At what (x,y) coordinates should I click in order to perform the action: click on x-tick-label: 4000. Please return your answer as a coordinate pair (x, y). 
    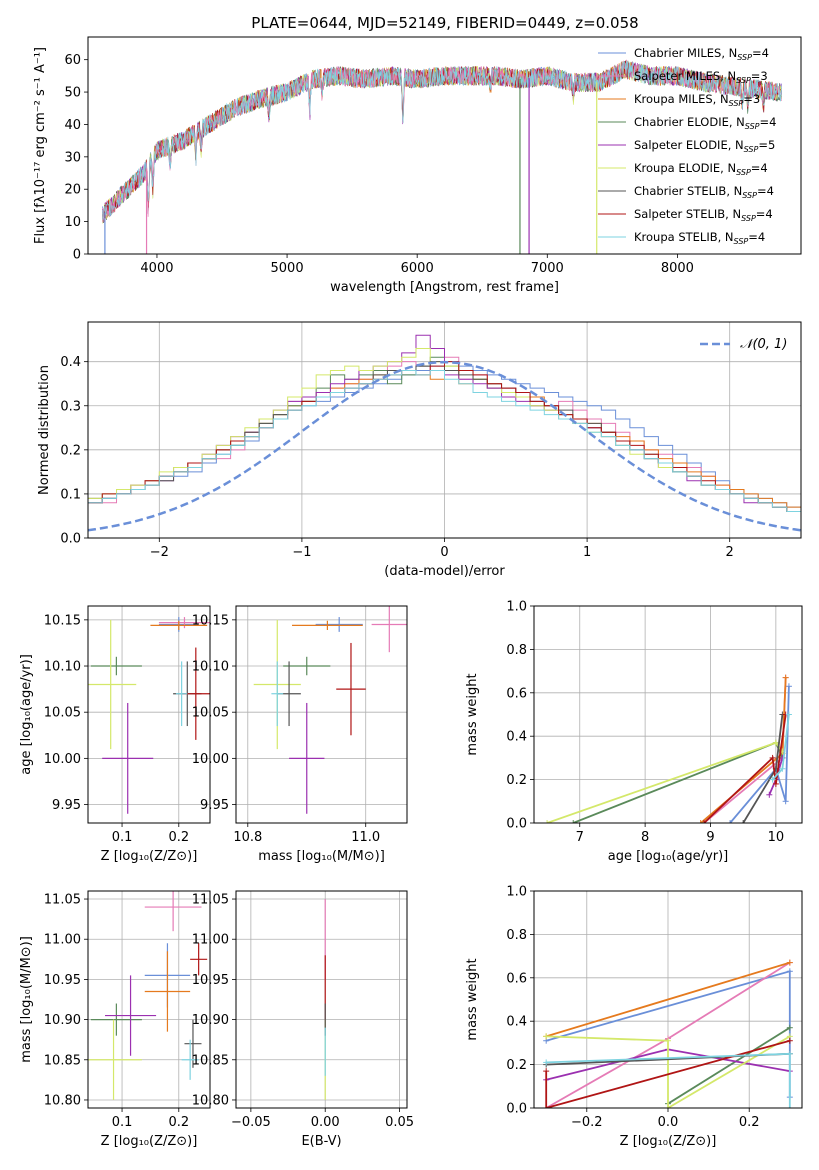
    Looking at the image, I should click on (156, 268).